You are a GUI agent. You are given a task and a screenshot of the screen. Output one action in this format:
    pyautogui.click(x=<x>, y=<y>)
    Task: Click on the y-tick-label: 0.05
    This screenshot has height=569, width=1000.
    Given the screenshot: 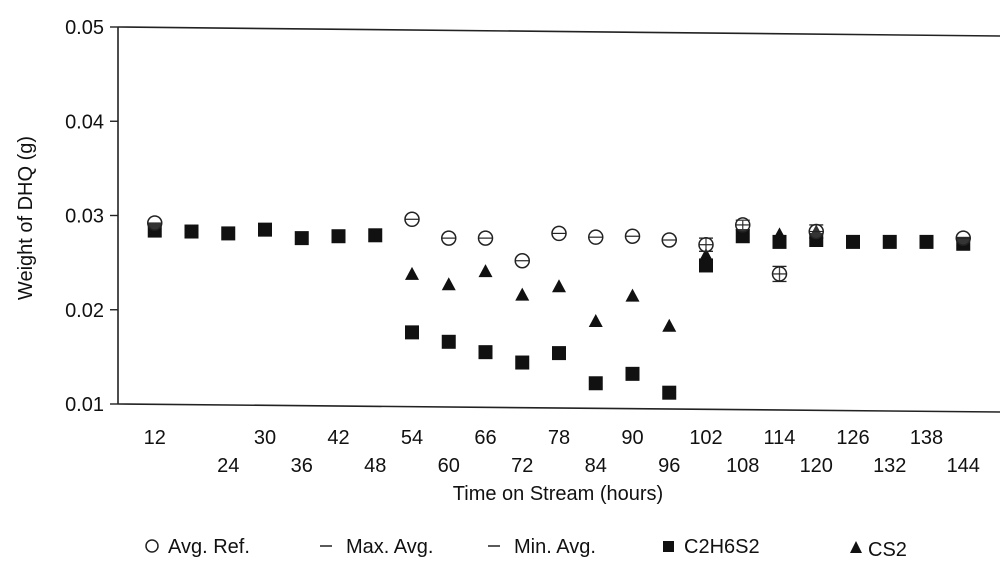 What is the action you would take?
    pyautogui.click(x=84, y=28)
    